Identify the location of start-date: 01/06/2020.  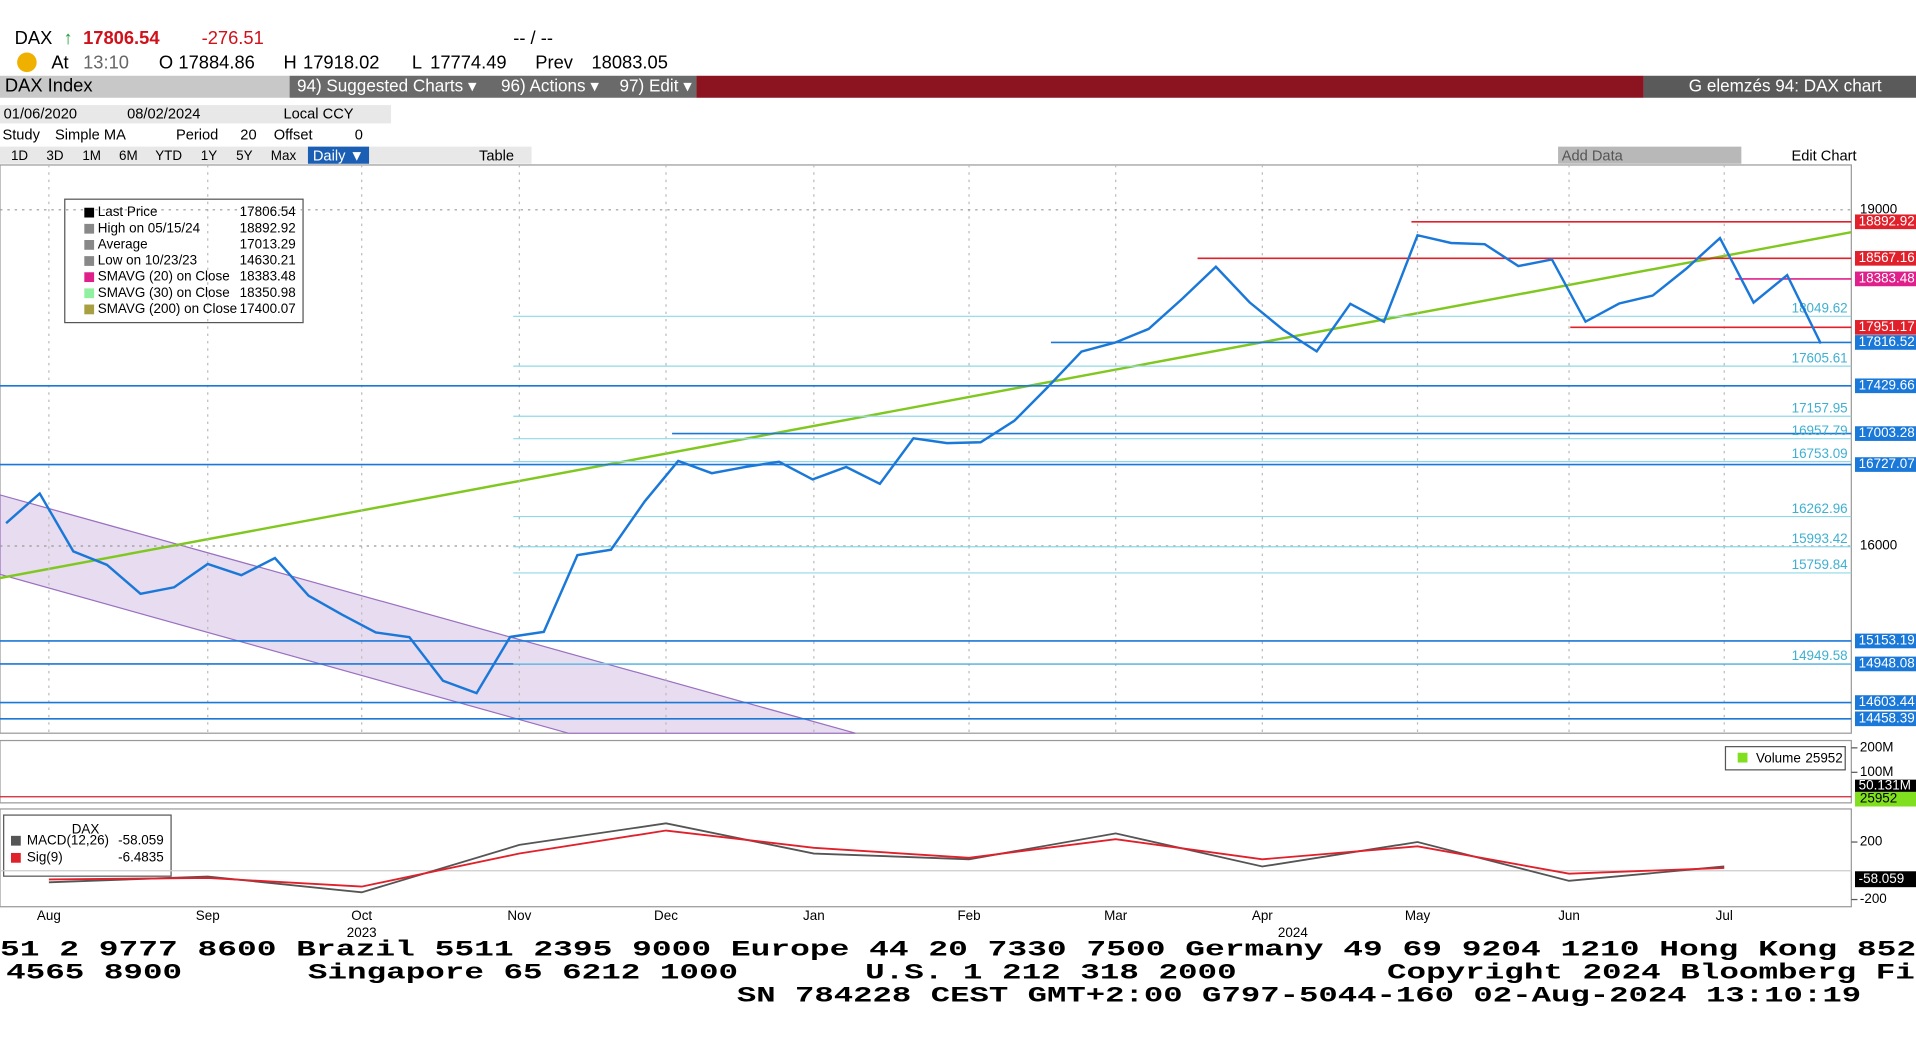
(40, 115).